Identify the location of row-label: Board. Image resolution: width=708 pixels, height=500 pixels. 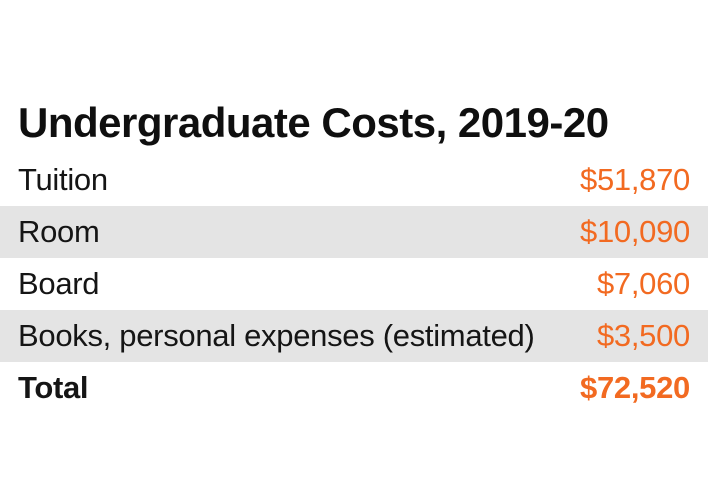
(59, 283).